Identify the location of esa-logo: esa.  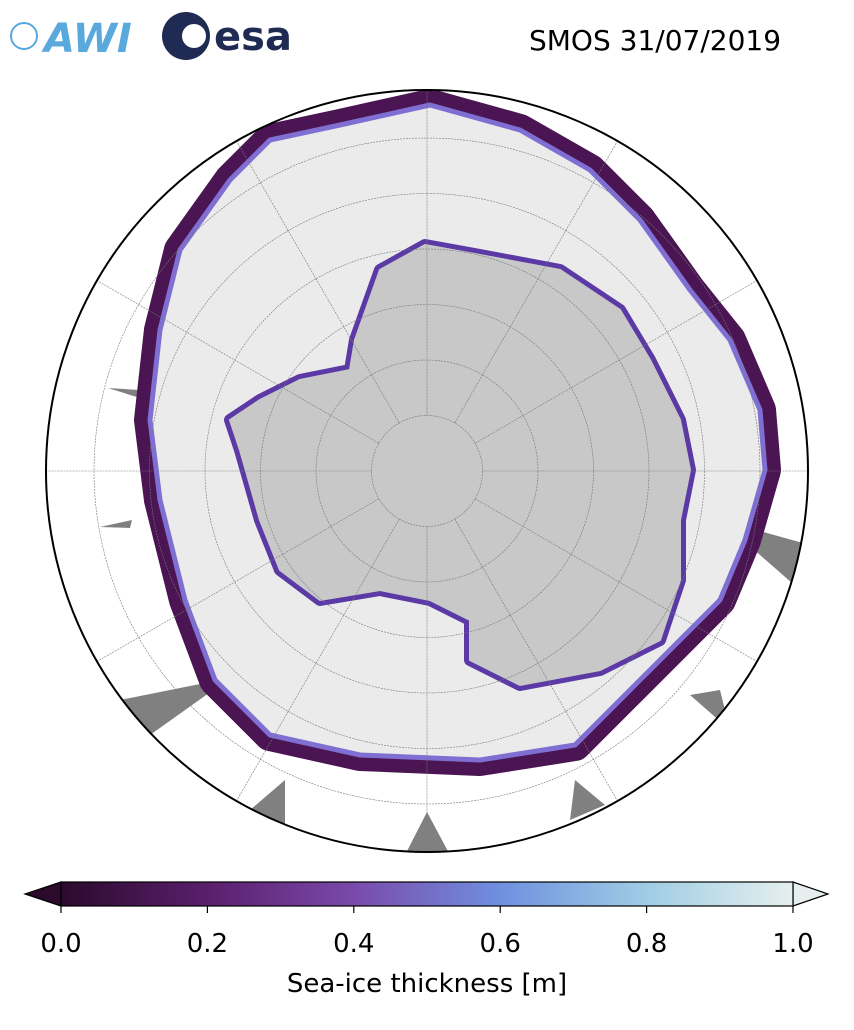
(227, 36).